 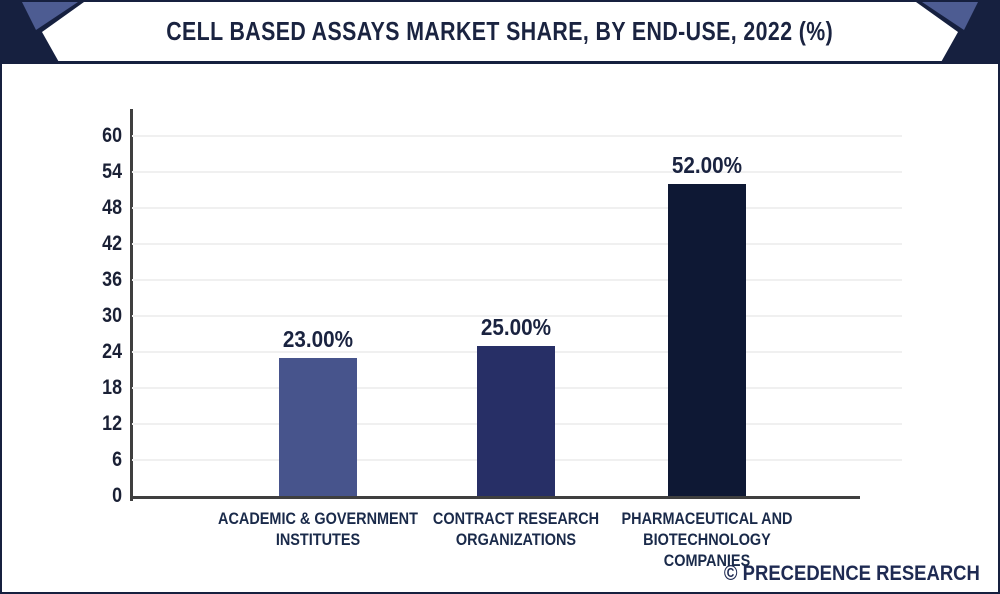 What do you see at coordinates (112, 315) in the screenshot?
I see `y-tick-label-30: 30` at bounding box center [112, 315].